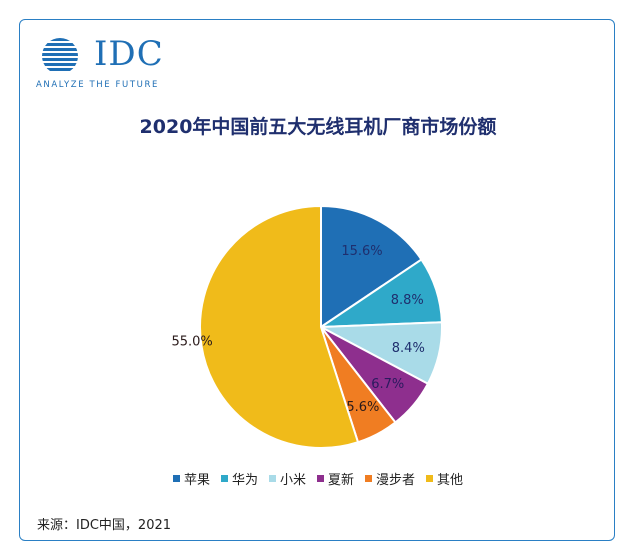  Describe the element at coordinates (387, 384) in the screenshot. I see `data-label-夏新: 6.7%` at that location.